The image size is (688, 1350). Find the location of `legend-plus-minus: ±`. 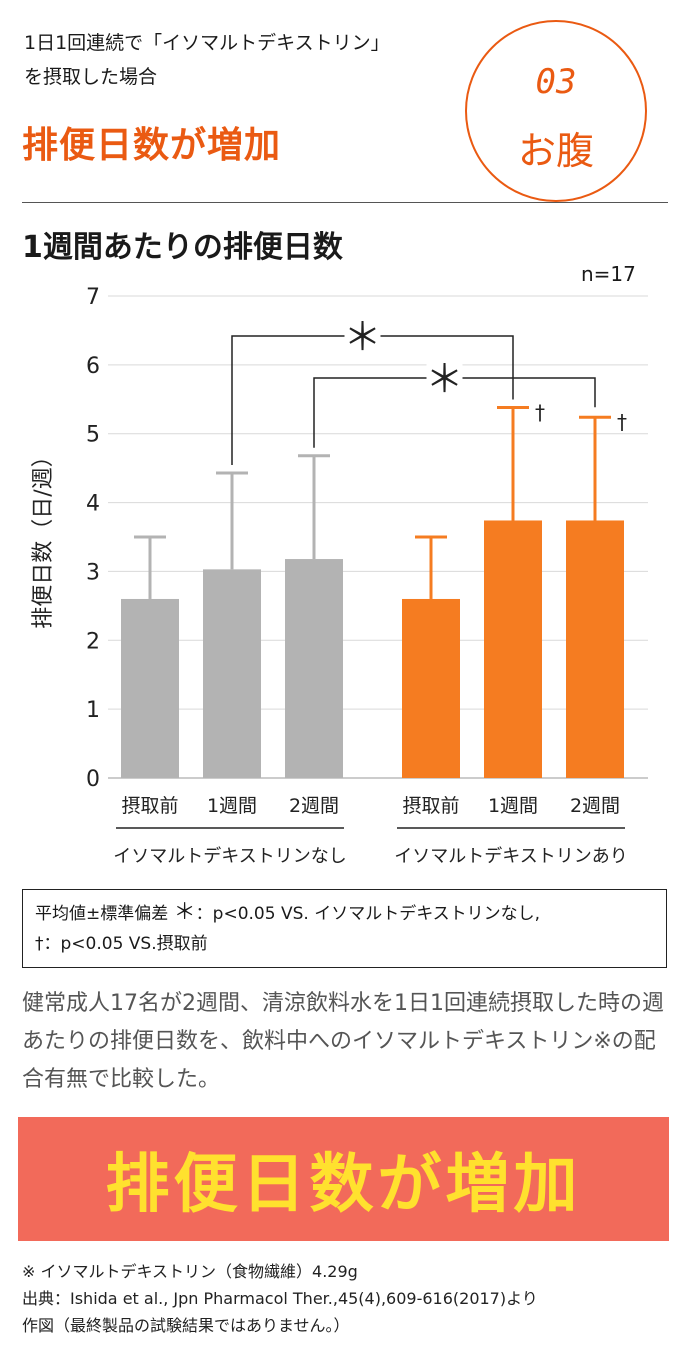

legend-plus-minus: ± is located at coordinates (93, 914).